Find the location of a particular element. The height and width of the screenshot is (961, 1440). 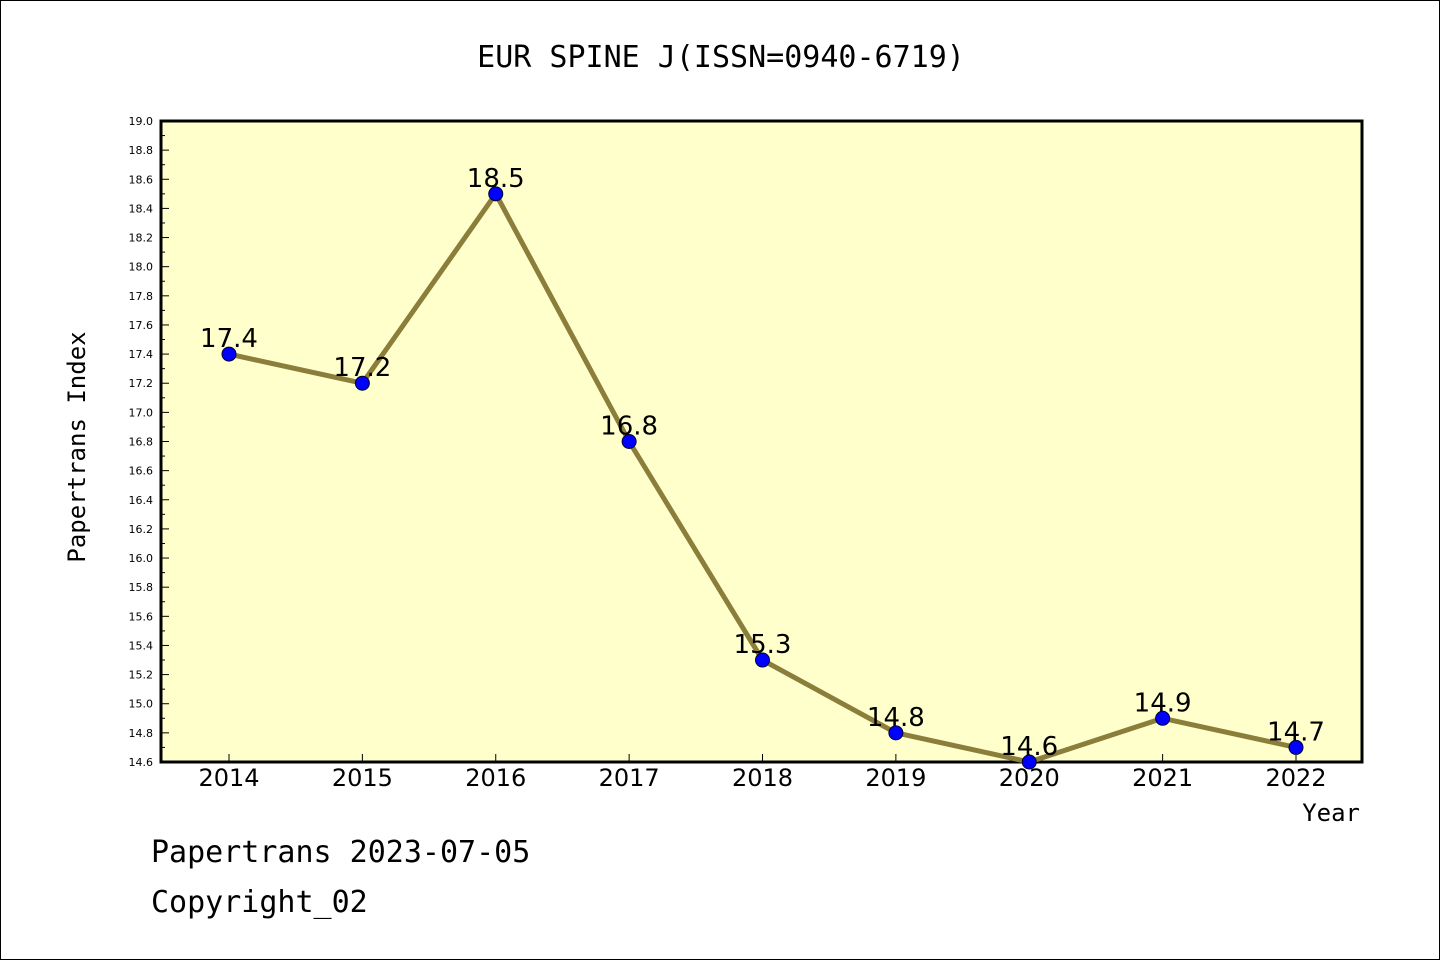

y-tick-label: 18.4 is located at coordinates (141, 208).